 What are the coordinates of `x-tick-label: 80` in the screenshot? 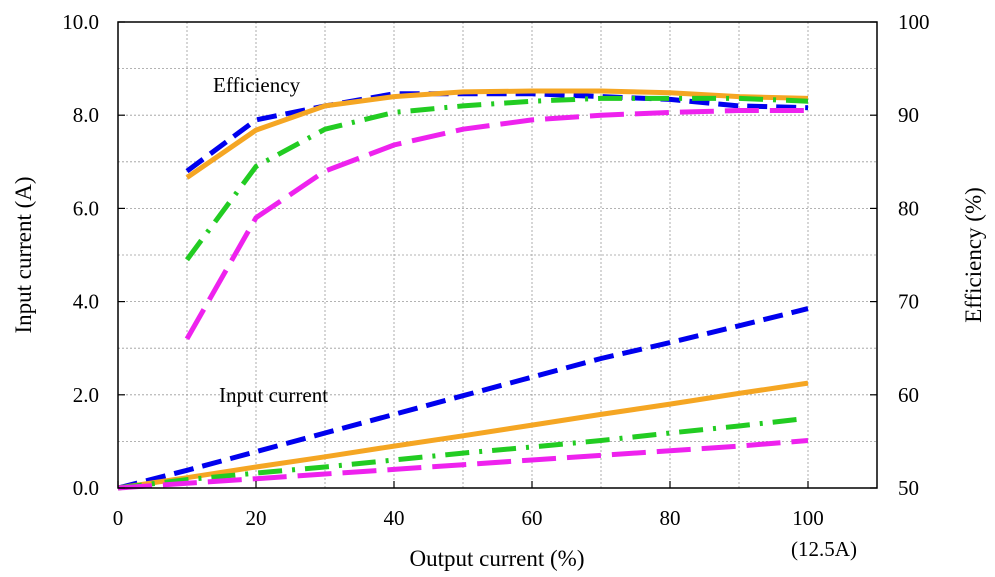 It's located at (670, 518).